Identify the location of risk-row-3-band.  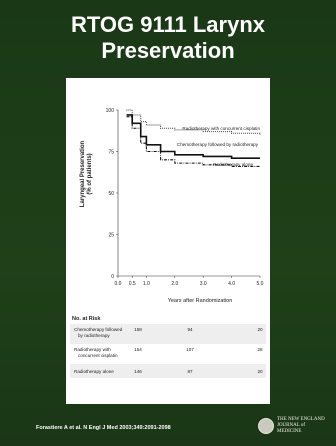
(168, 371).